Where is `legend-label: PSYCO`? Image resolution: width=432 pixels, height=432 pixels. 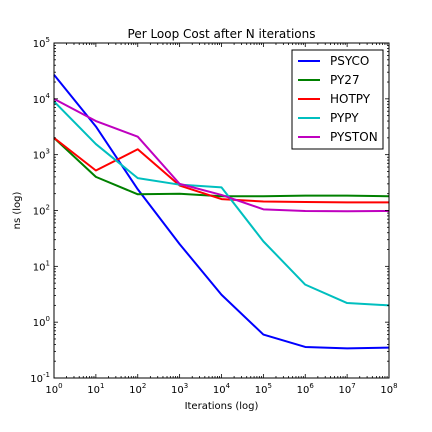 legend-label: PSYCO is located at coordinates (349, 61).